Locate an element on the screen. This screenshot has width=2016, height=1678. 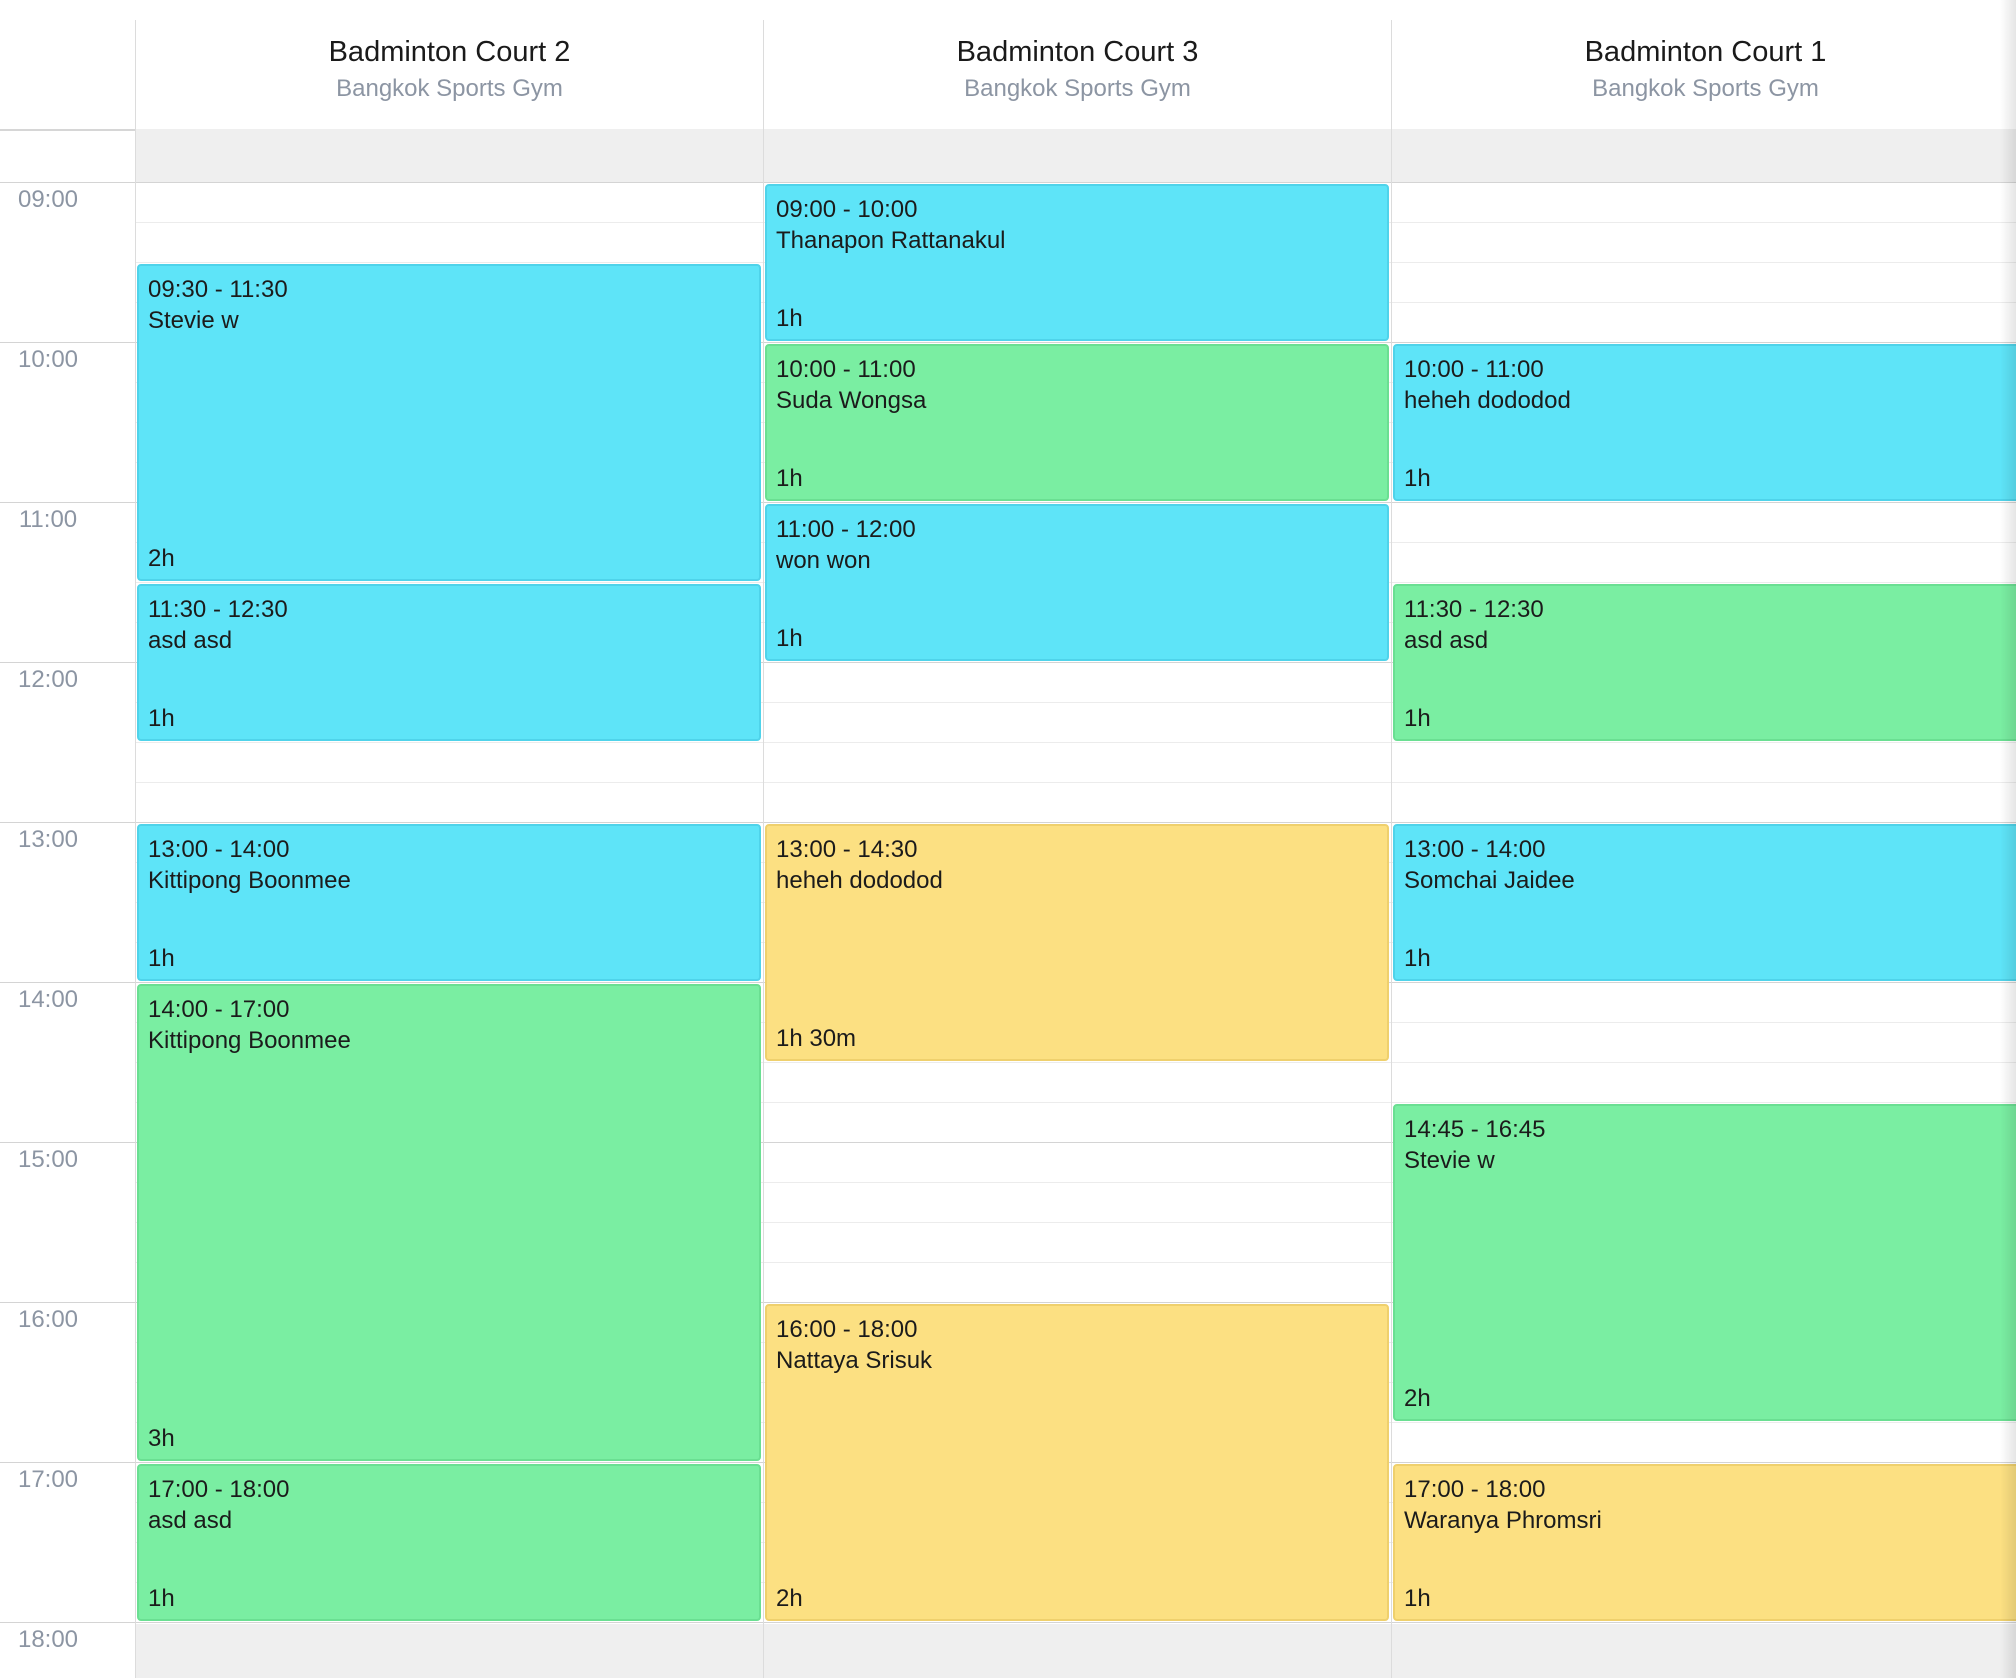
event-time: 16:00 - 18:00 is located at coordinates (847, 1329).